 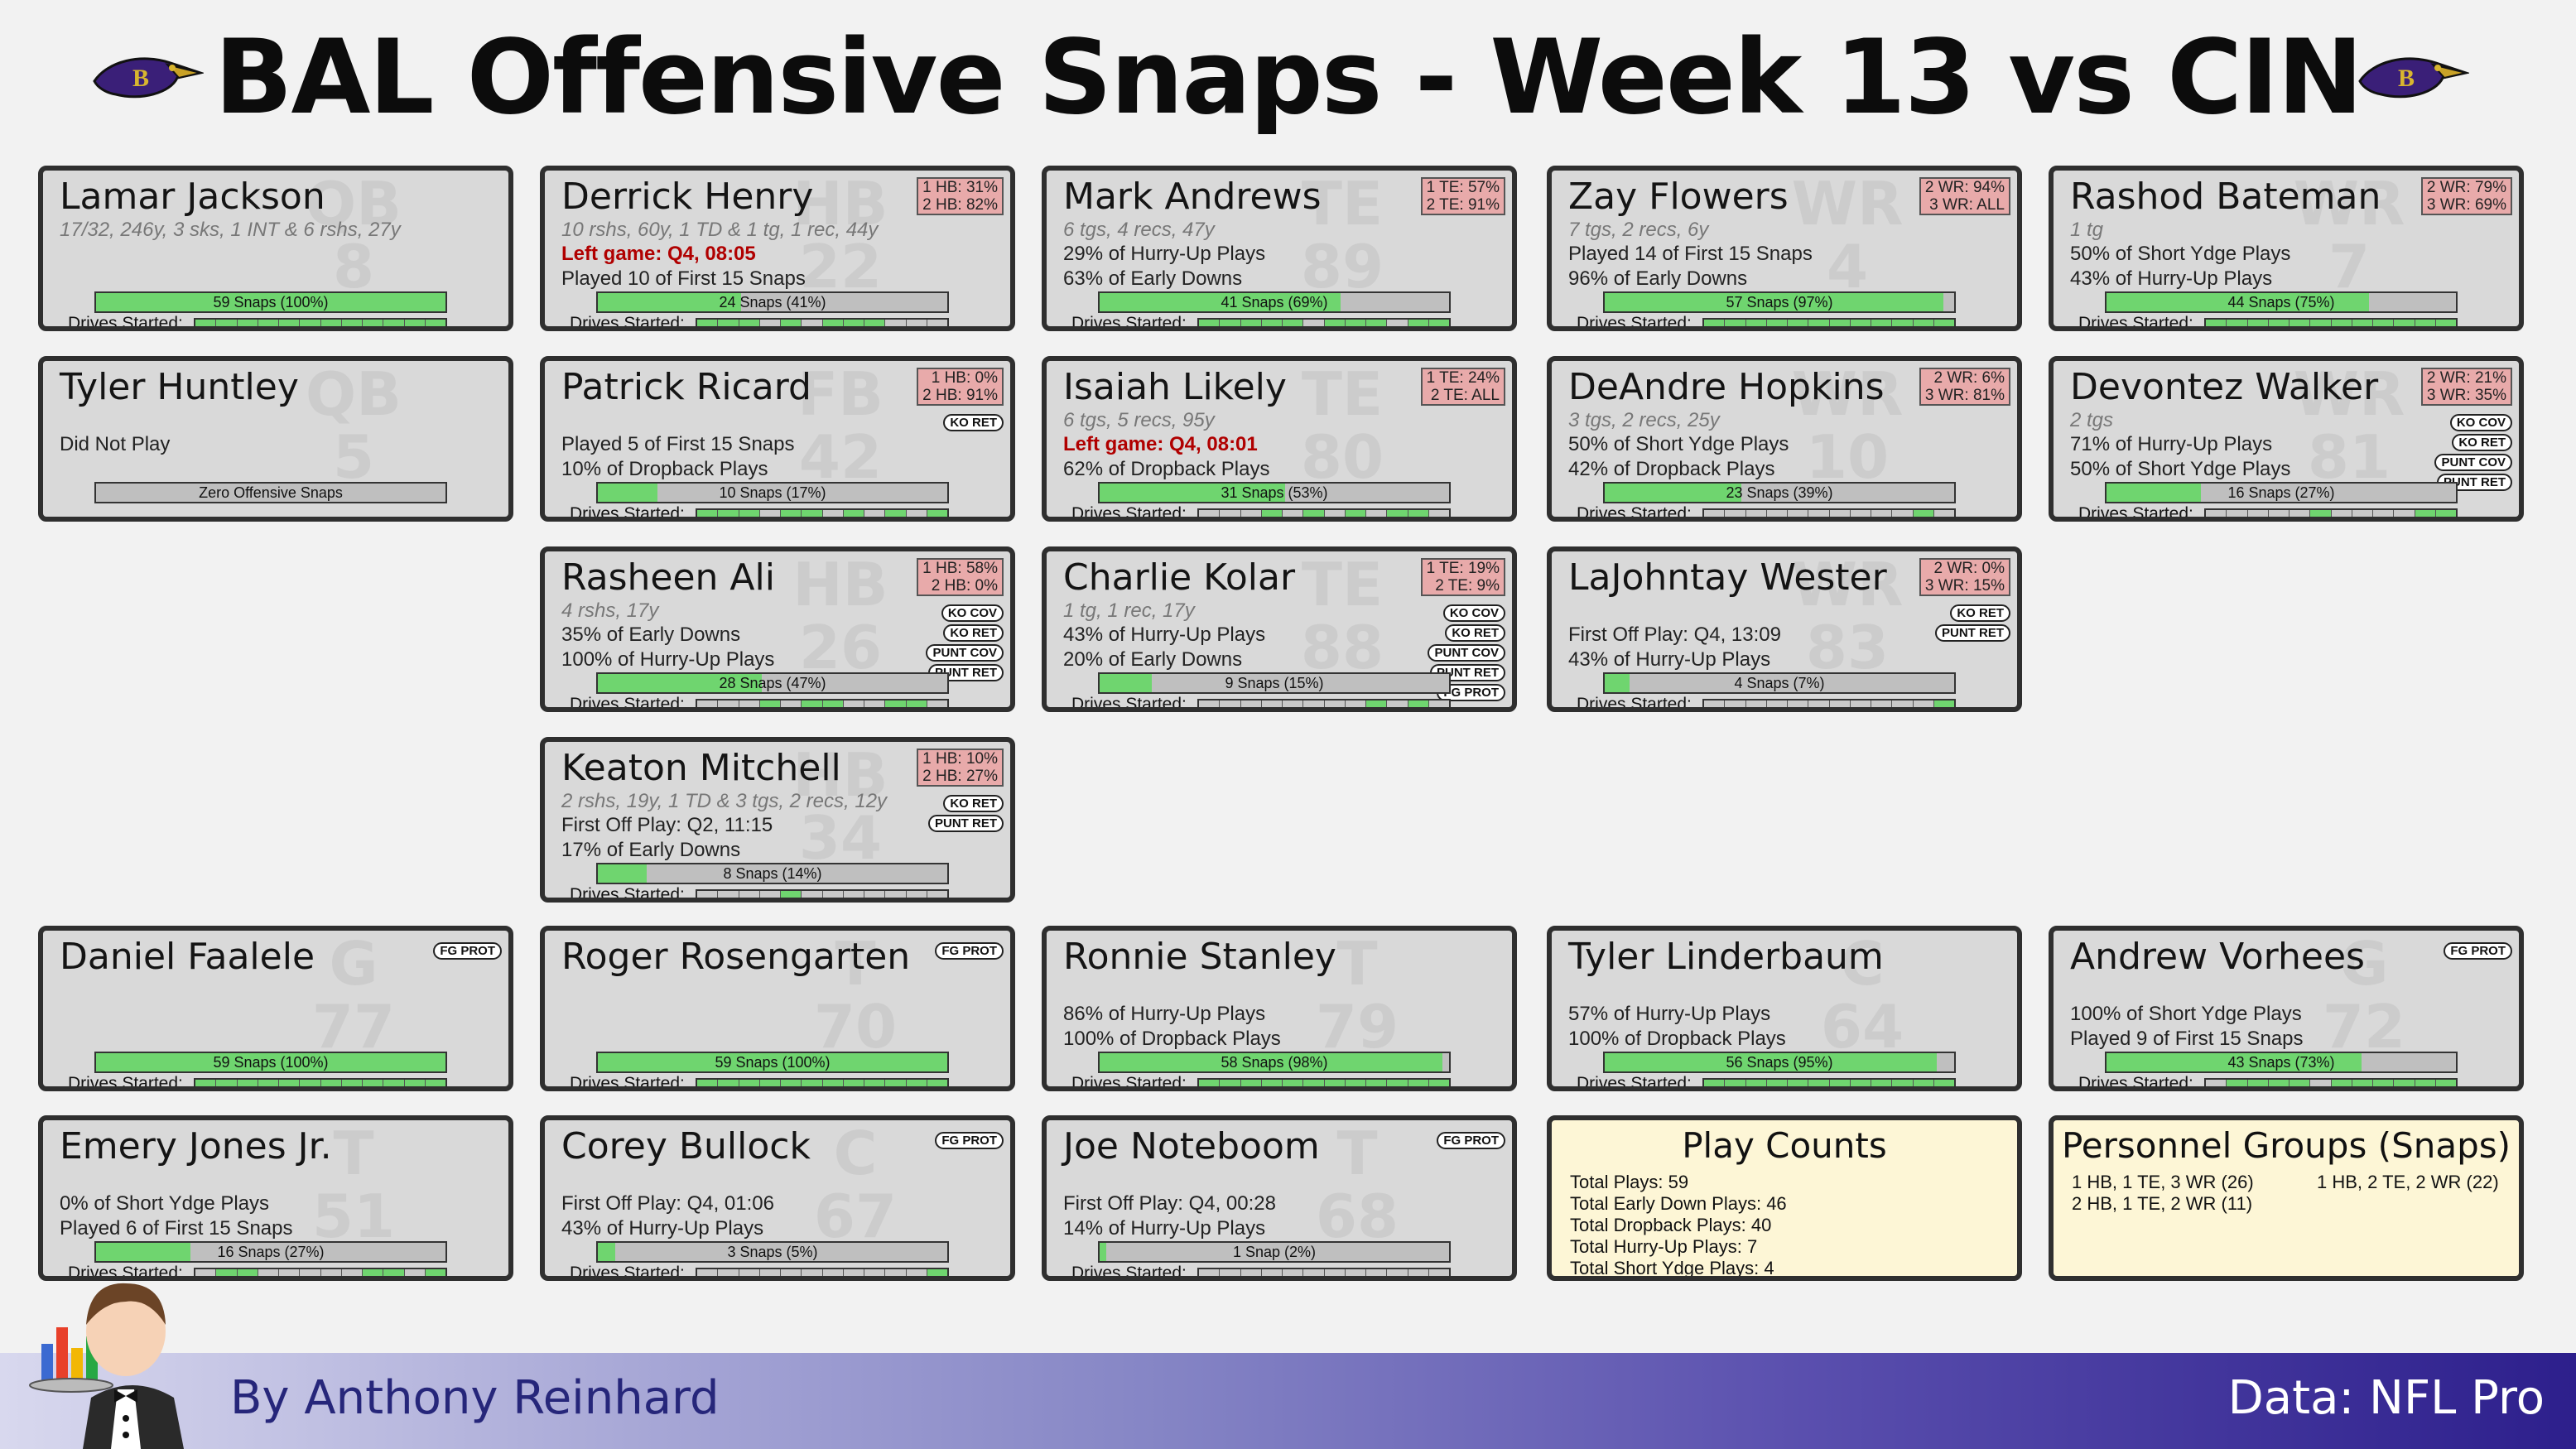 What do you see at coordinates (840, 457) in the screenshot?
I see `jersey-number: 42` at bounding box center [840, 457].